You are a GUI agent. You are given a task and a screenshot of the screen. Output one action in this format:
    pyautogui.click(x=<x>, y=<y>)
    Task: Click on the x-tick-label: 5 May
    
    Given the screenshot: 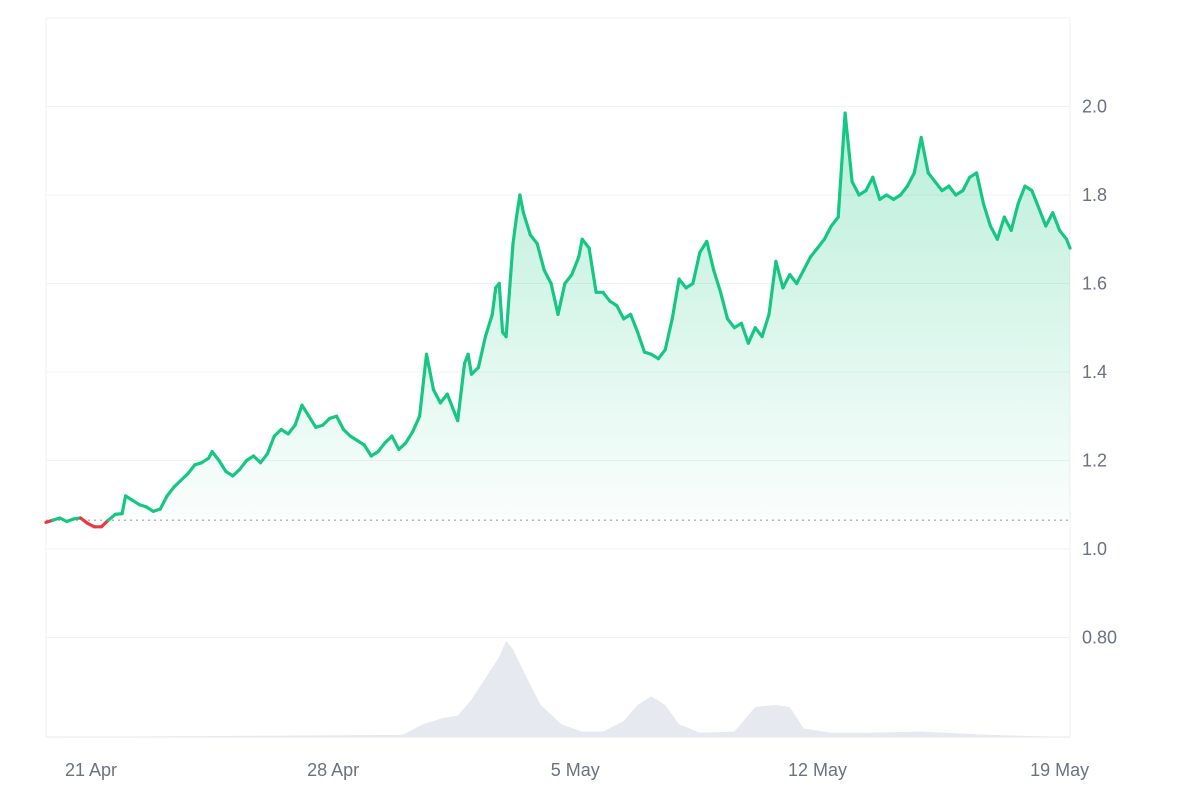 What is the action you would take?
    pyautogui.click(x=575, y=770)
    